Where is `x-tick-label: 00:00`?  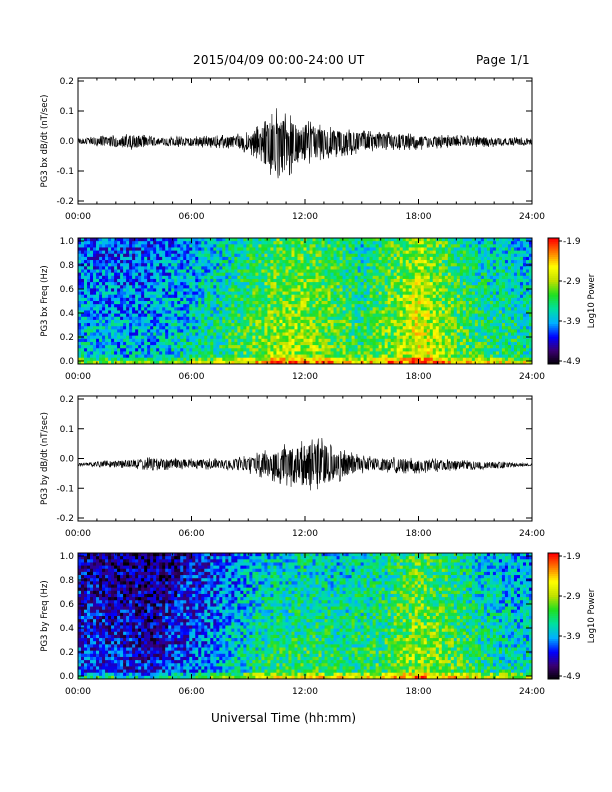
x-tick-label: 00:00 is located at coordinates (78, 217).